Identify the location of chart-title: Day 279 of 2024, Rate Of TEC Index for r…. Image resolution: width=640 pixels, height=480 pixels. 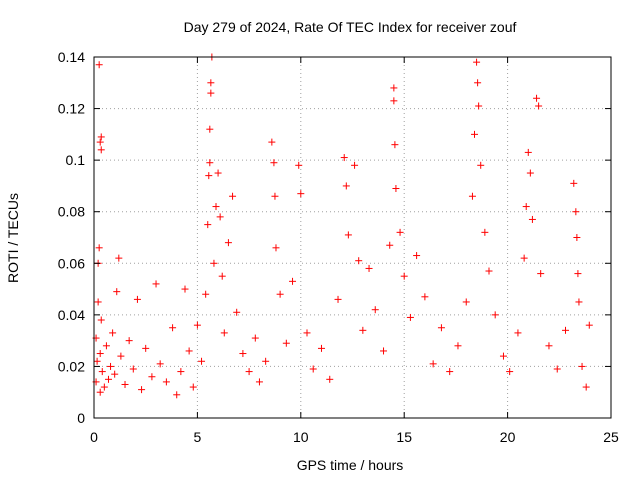
(350, 27).